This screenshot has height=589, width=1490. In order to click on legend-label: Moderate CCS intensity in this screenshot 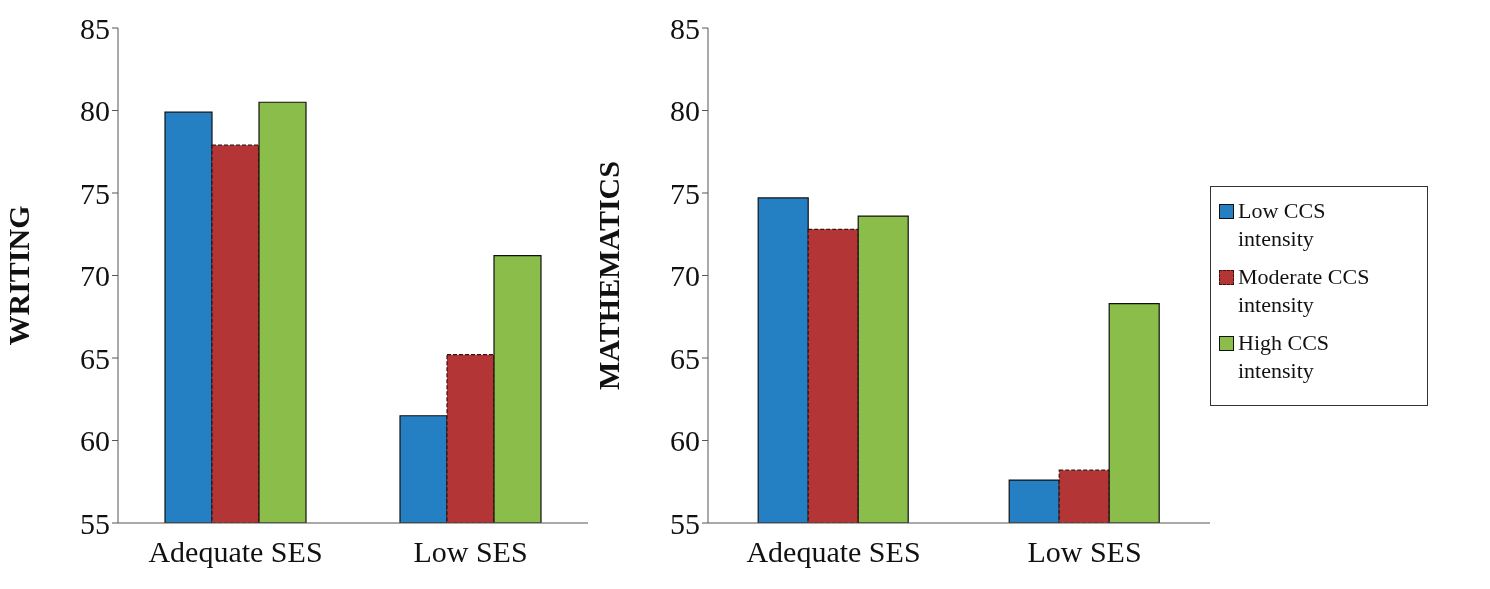, I will do `click(1304, 290)`.